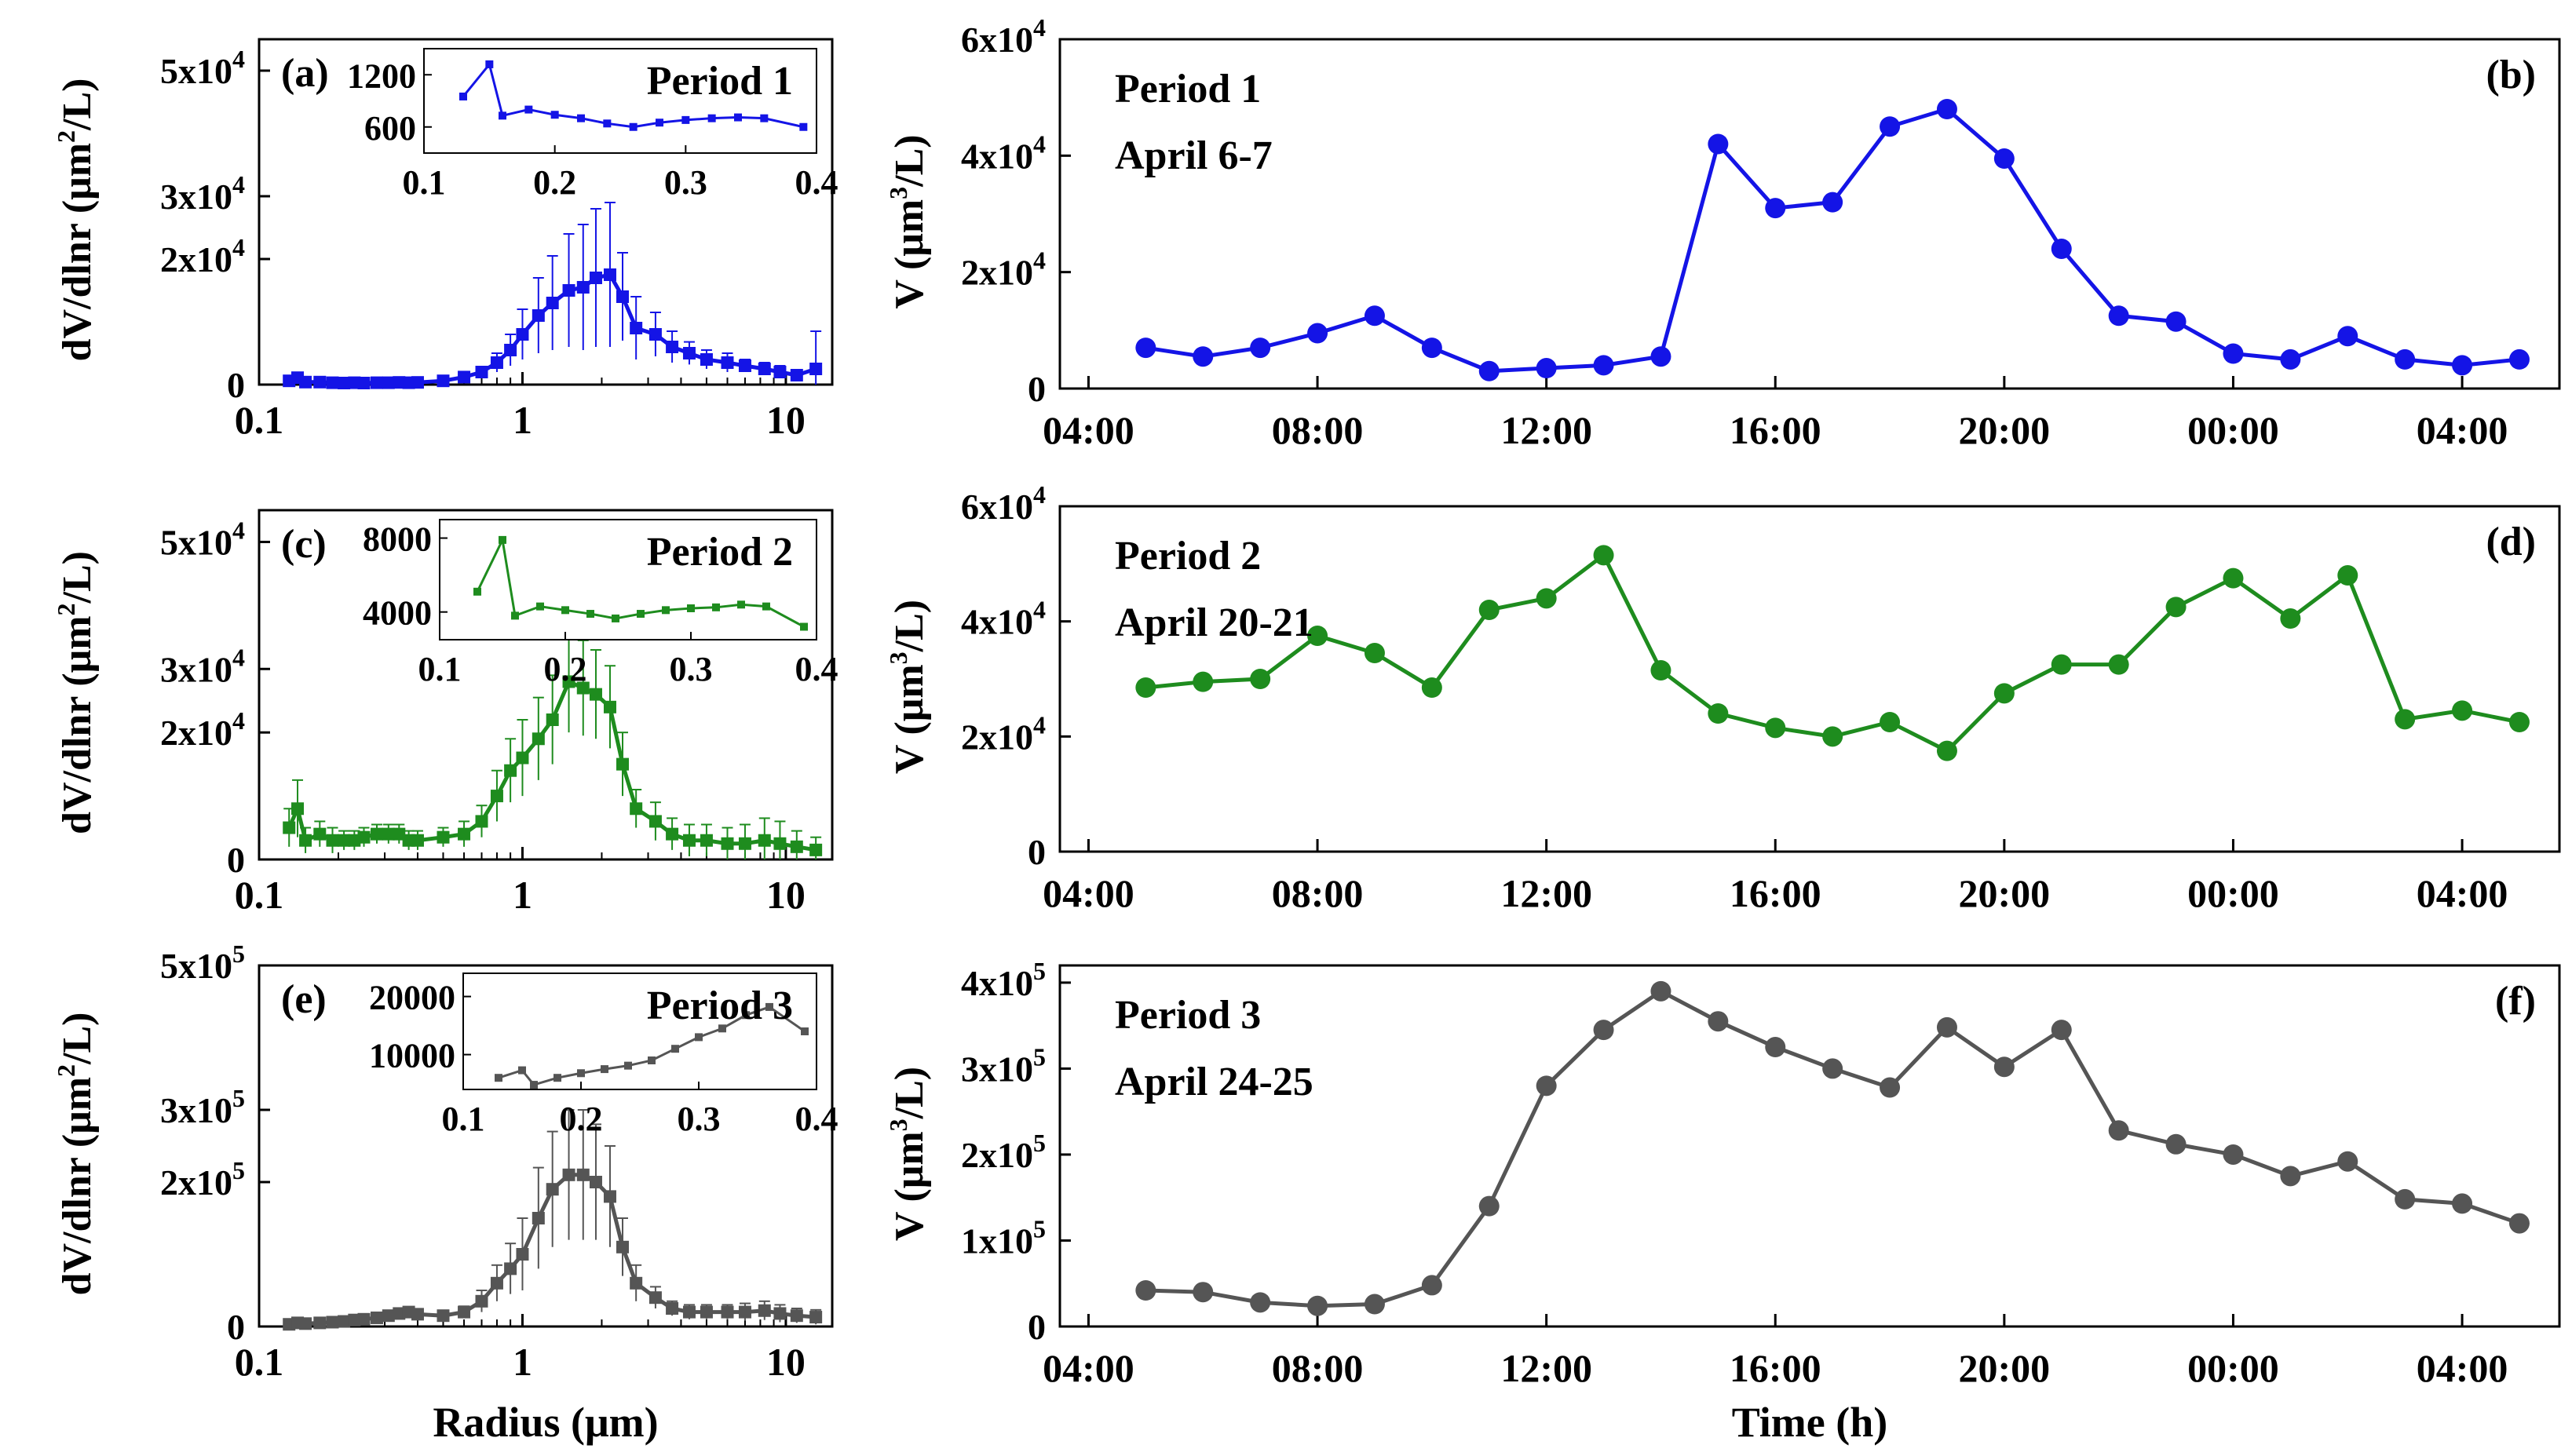 This screenshot has height=1456, width=2572. What do you see at coordinates (1775, 893) in the screenshot?
I see `x-tick-label-d: 16:00` at bounding box center [1775, 893].